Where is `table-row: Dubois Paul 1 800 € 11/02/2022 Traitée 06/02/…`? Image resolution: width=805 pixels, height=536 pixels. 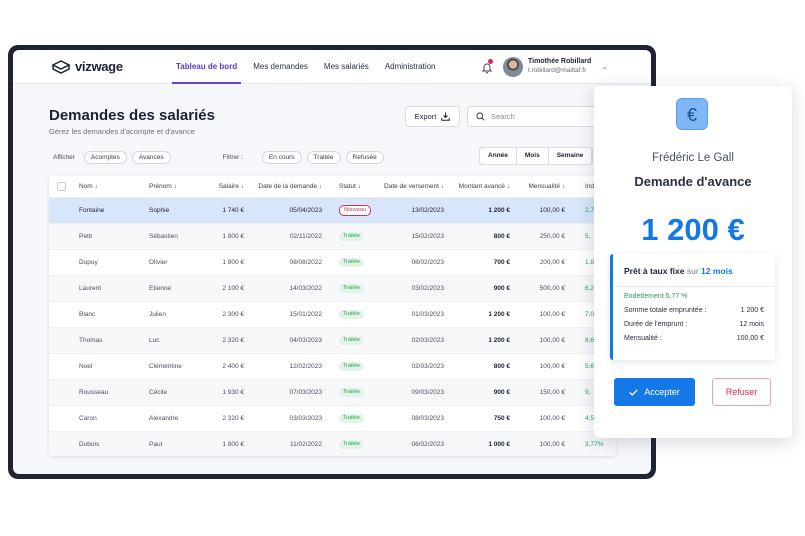
table-row: Dubois Paul 1 800 € 11/02/2022 Traitée 06/02/… is located at coordinates (332, 444).